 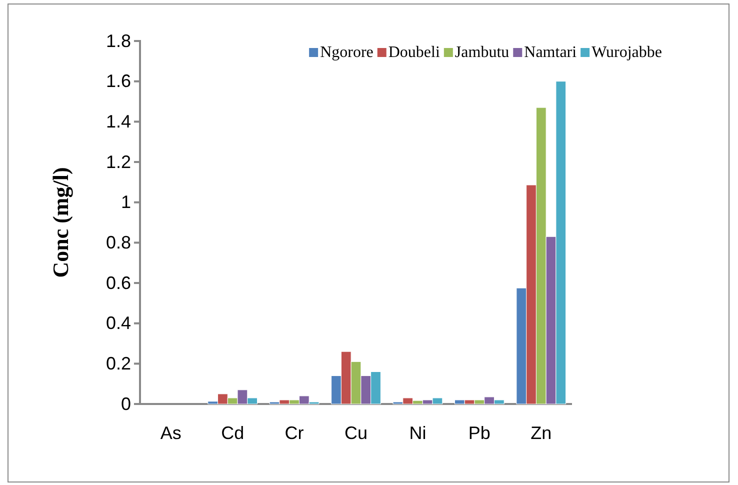 What do you see at coordinates (118, 162) in the screenshot?
I see `y-tick-label: 1.2` at bounding box center [118, 162].